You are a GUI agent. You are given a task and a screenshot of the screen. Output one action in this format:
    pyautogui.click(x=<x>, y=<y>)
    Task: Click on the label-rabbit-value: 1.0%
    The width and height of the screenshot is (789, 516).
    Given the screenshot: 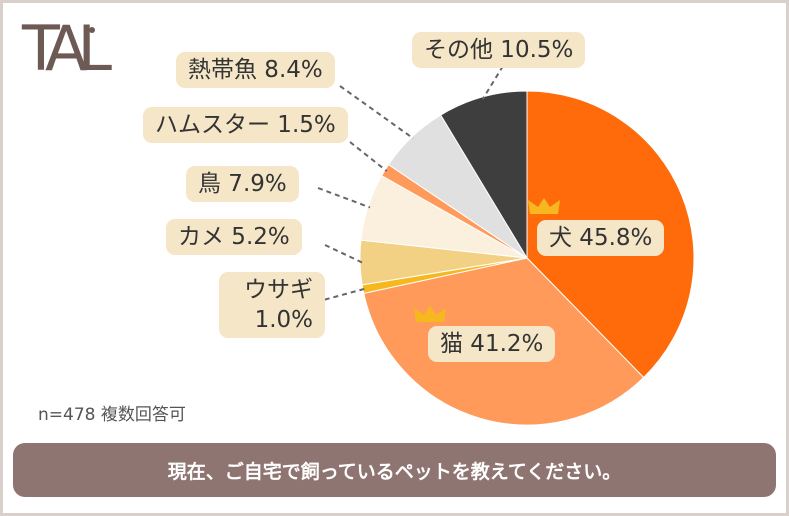 What is the action you would take?
    pyautogui.click(x=283, y=320)
    